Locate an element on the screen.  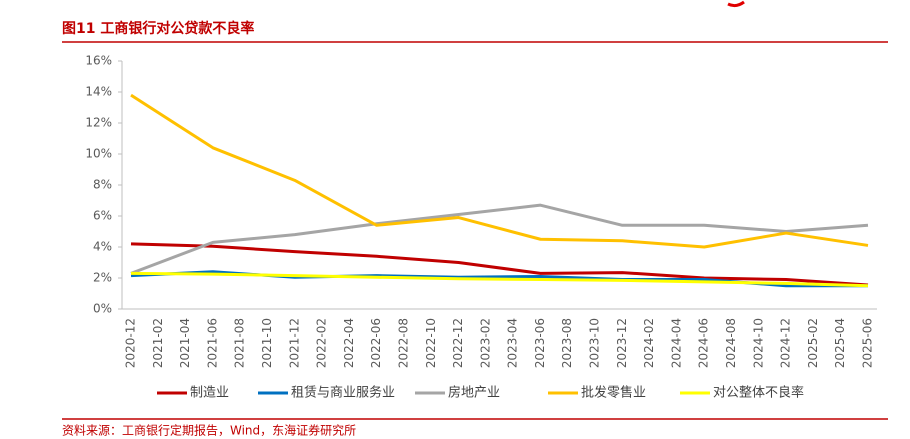
x-tick-label: 2023-12 is located at coordinates (622, 343).